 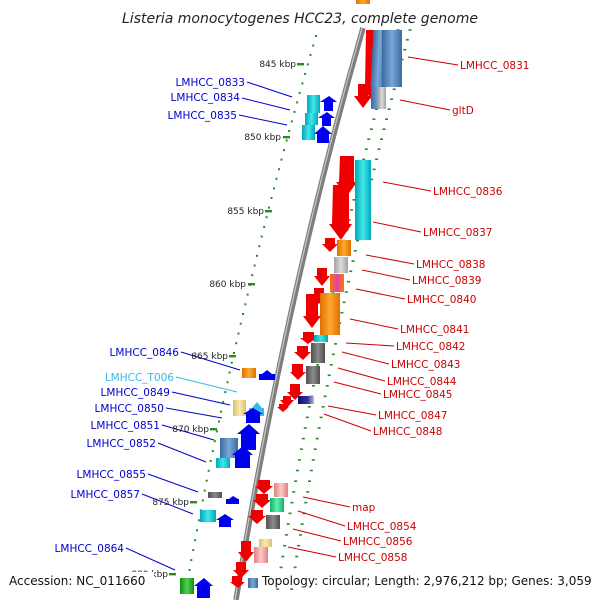 I want to click on ruler-label: 855 kbp, so click(x=245, y=212).